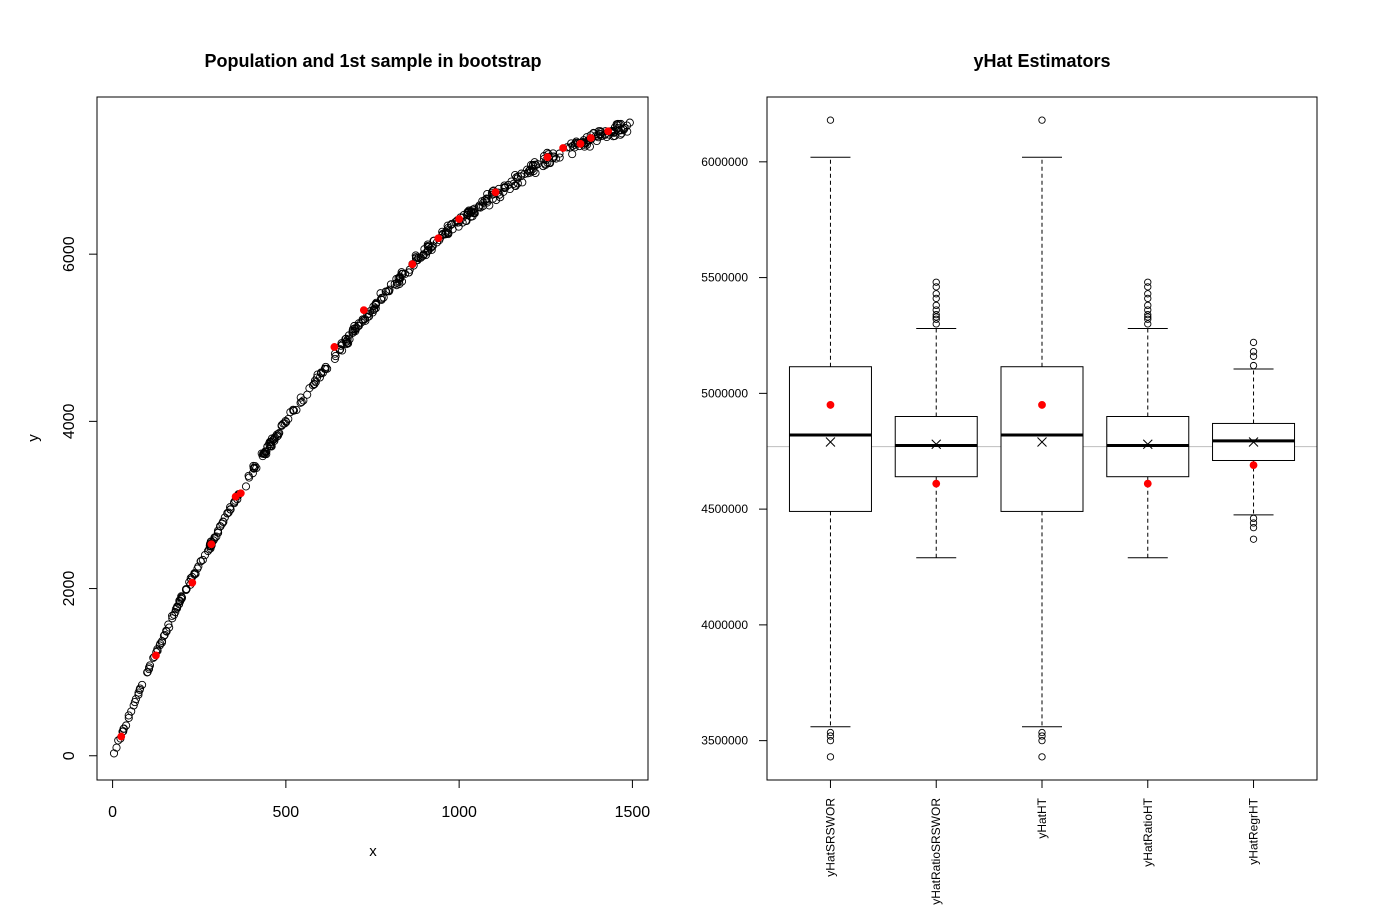 This screenshot has width=1377, height=918. What do you see at coordinates (373, 851) in the screenshot?
I see `scatter-x-label: x` at bounding box center [373, 851].